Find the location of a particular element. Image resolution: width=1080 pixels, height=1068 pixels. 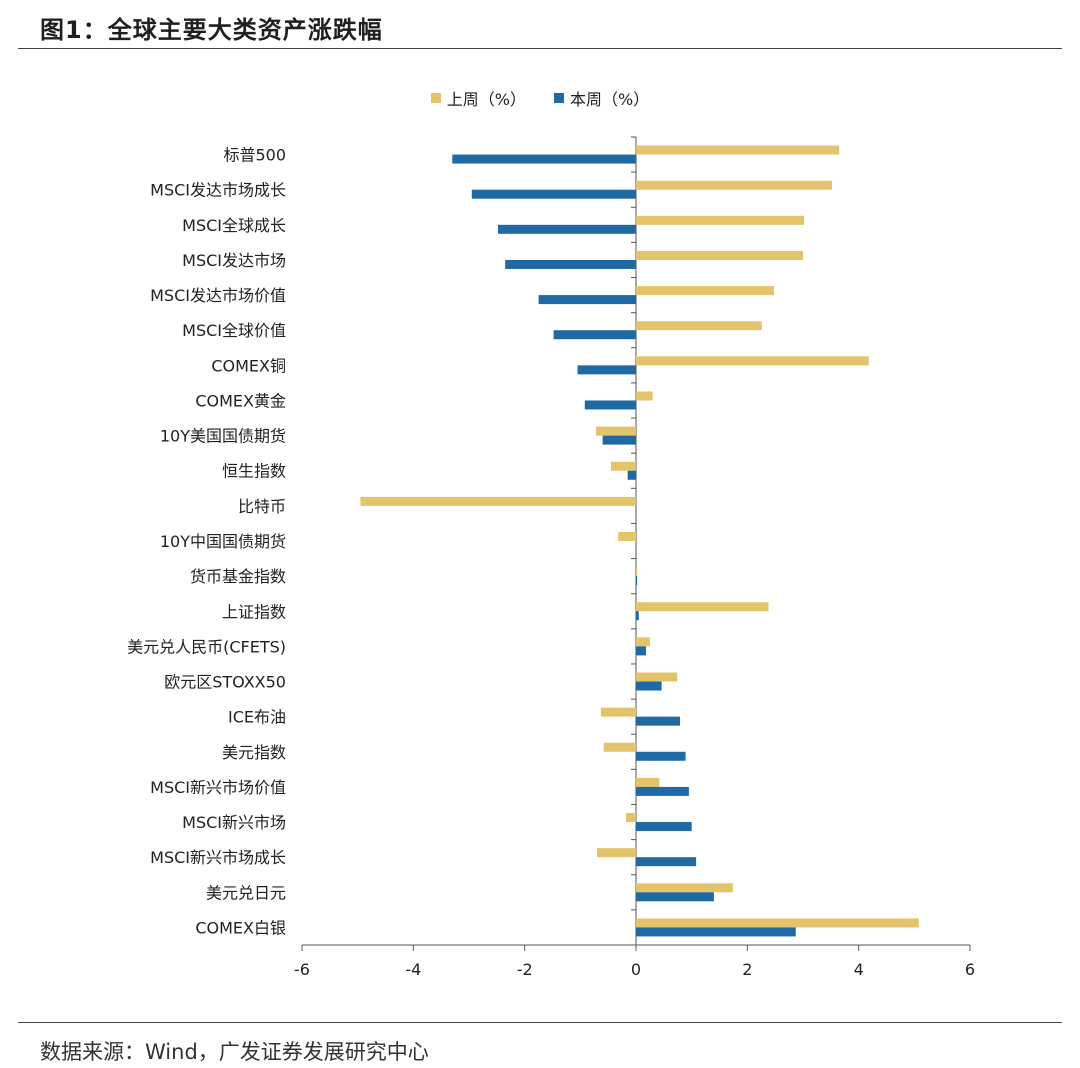

category-label-6: COMEX铜 is located at coordinates (248, 365).